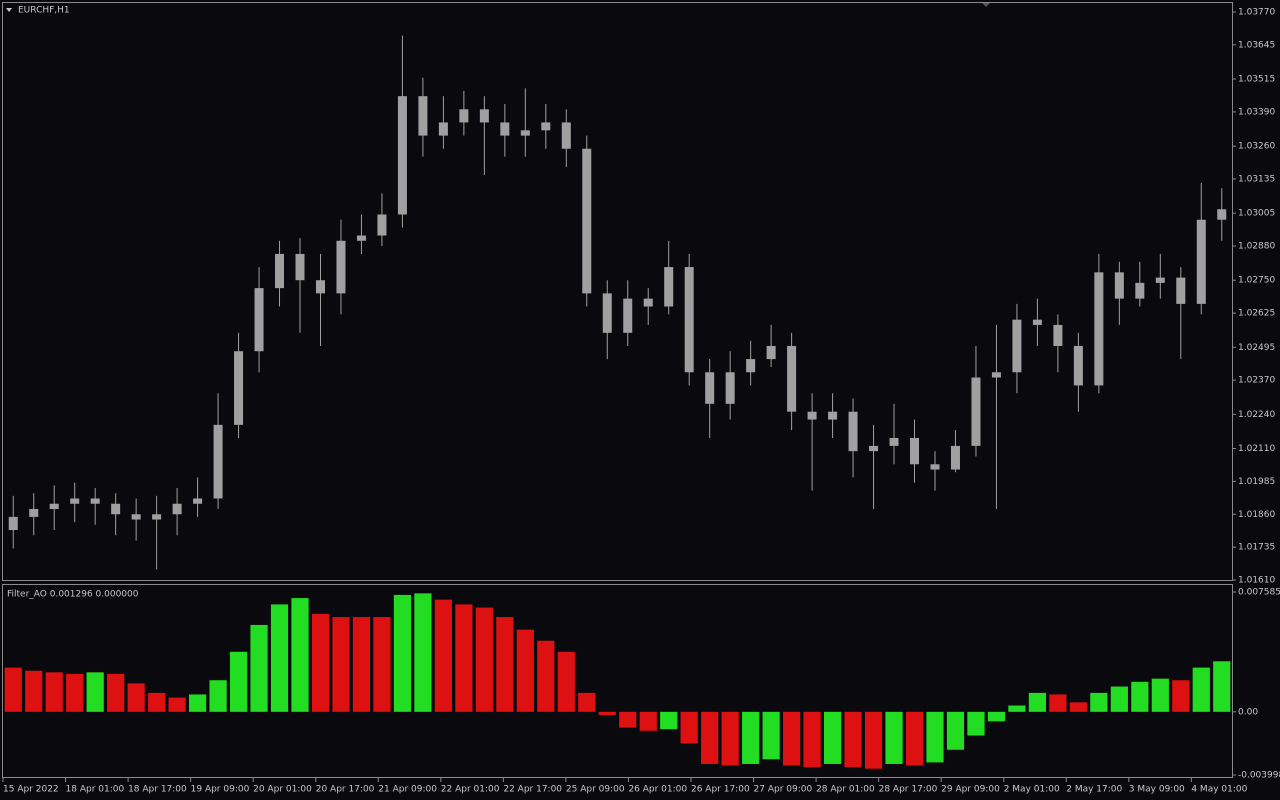 The width and height of the screenshot is (1280, 800). Describe the element at coordinates (1248, 712) in the screenshot. I see `y-tick-label: 0.00` at that location.